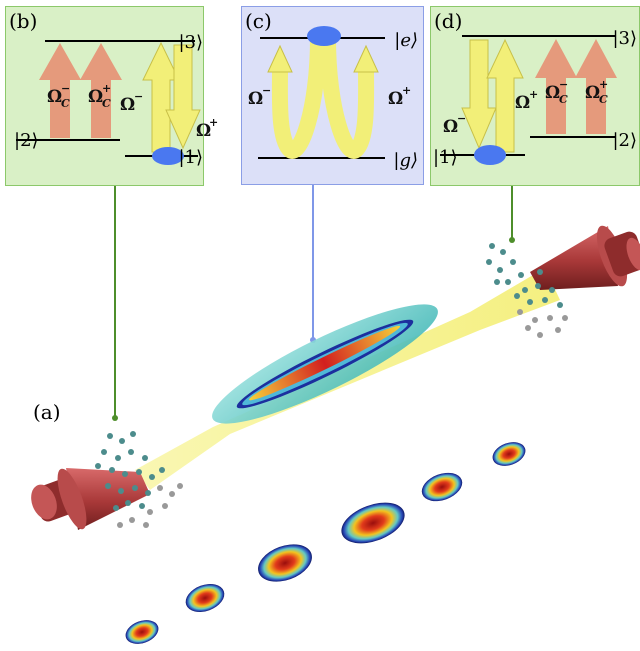 This screenshot has height=651, width=640. Describe the element at coordinates (47, 412) in the screenshot. I see `panel-a-label: (a)` at that location.